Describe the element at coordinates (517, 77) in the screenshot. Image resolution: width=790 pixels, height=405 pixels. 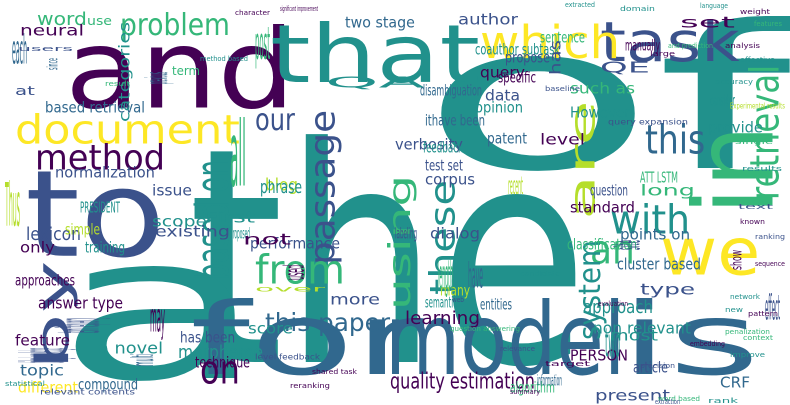
I see `word-specific: specific` at that location.